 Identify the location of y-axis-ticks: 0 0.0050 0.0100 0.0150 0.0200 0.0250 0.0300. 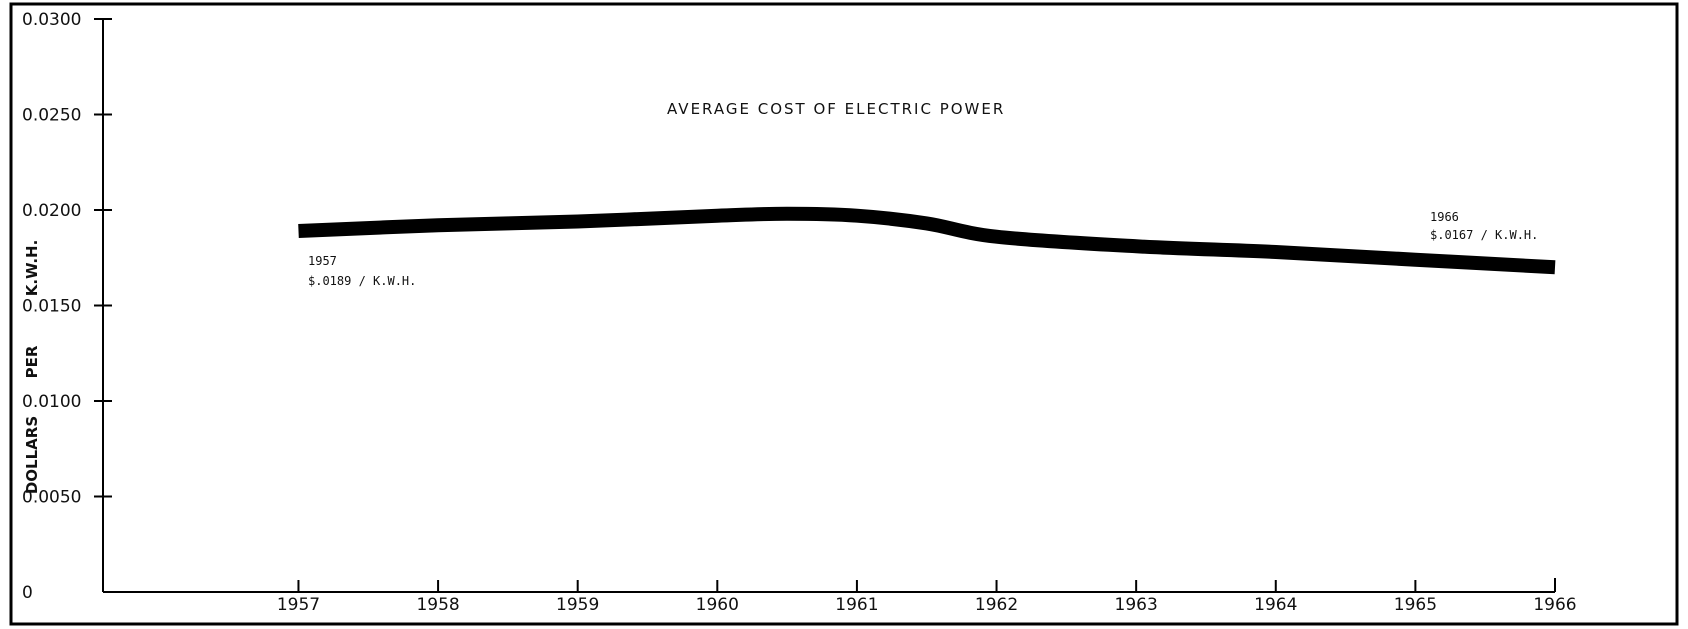
(67, 306).